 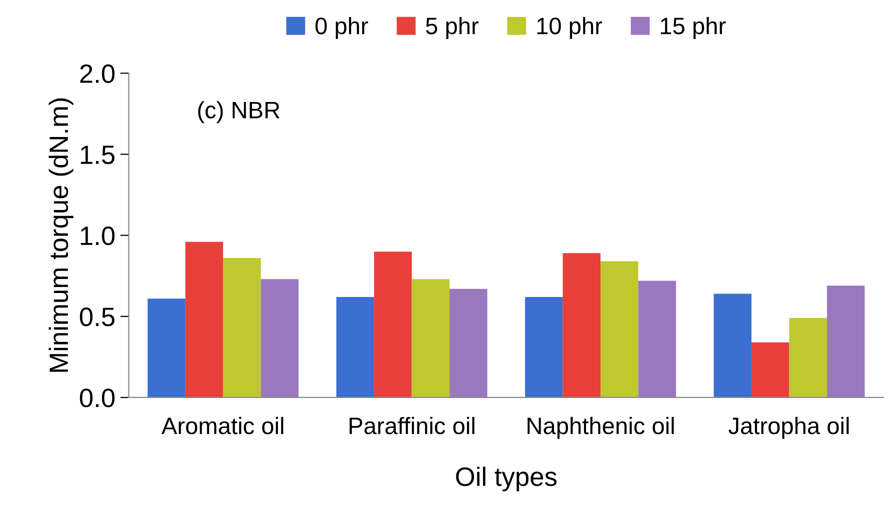 What do you see at coordinates (97, 74) in the screenshot?
I see `y-tick-label: 2.0` at bounding box center [97, 74].